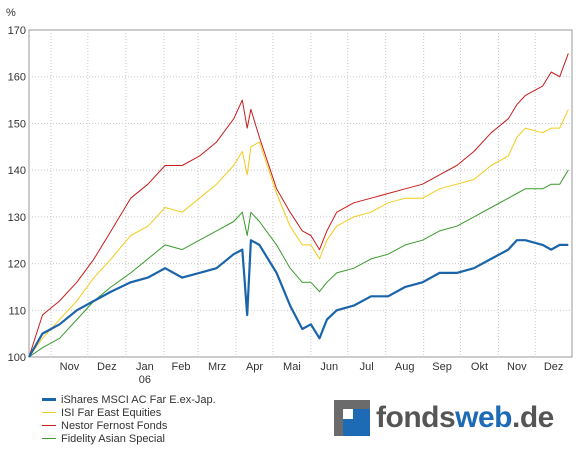  Describe the element at coordinates (17, 171) in the screenshot. I see `y-tick-label: 140` at that location.